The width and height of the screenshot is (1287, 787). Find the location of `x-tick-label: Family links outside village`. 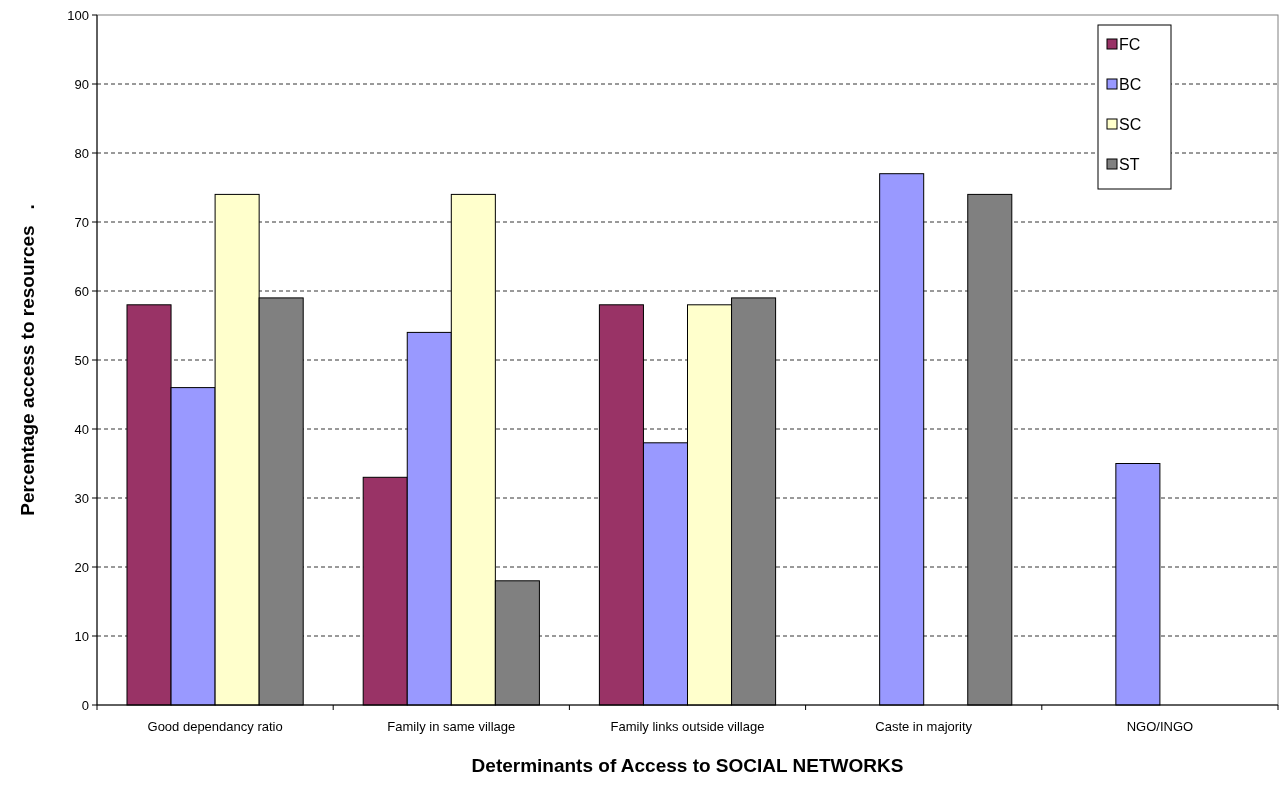

x-tick-label: Family links outside village is located at coordinates (687, 726).